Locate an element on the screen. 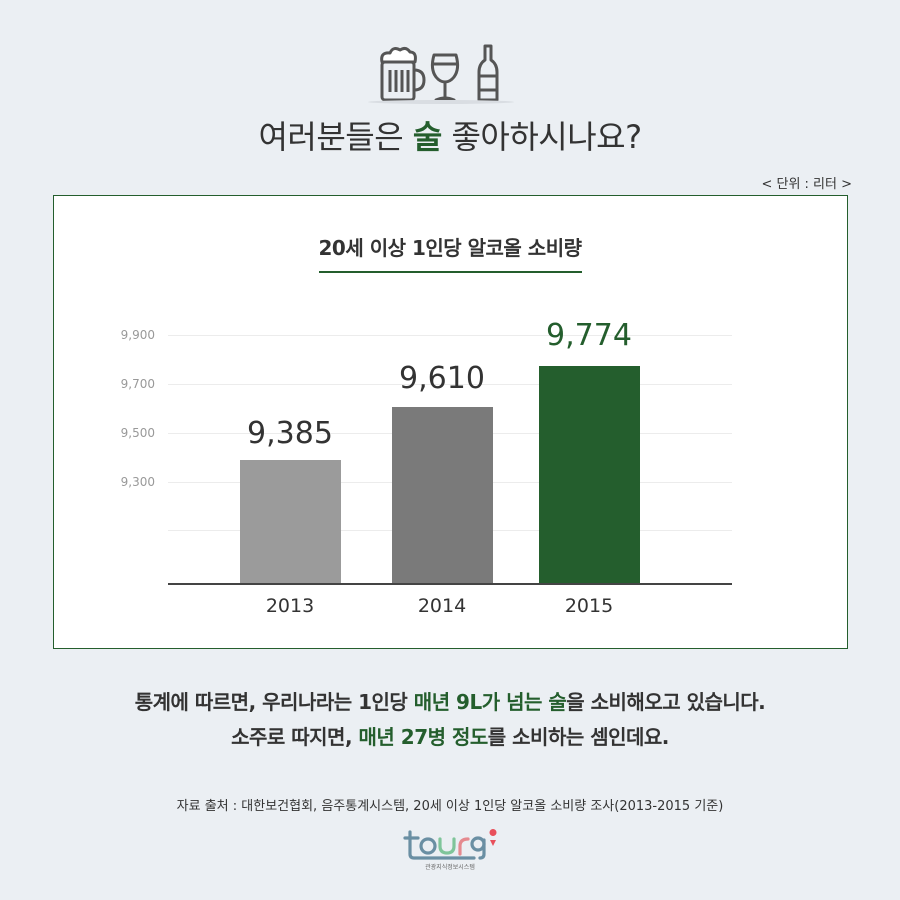 This screenshot has height=900, width=900. bar-2014 is located at coordinates (442, 495).